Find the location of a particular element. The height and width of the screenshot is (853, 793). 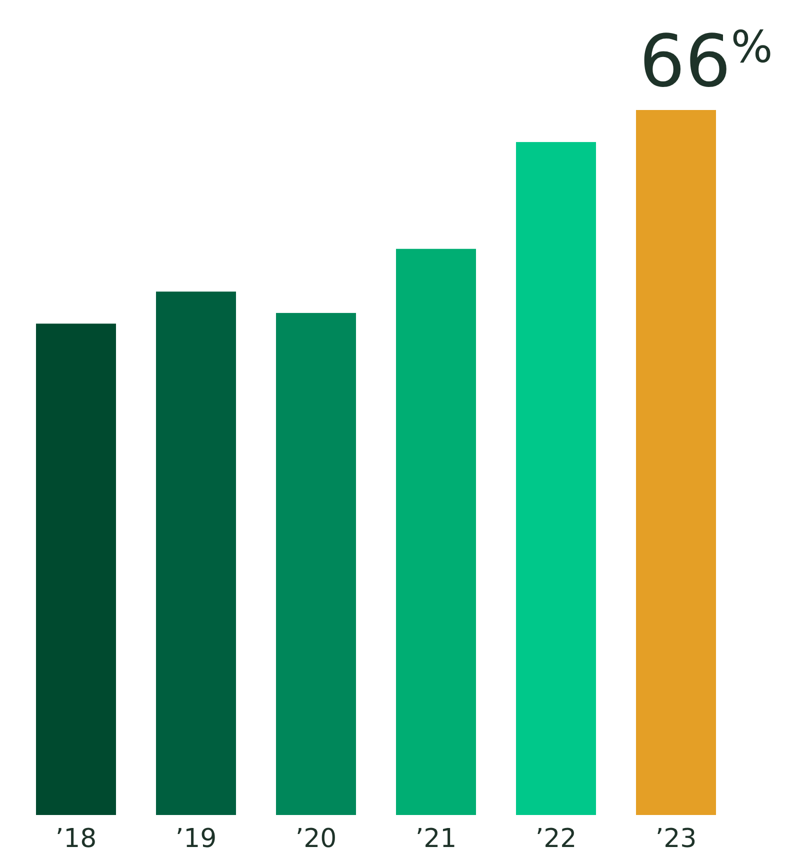

x-tick-label: ’18 is located at coordinates (76, 838).